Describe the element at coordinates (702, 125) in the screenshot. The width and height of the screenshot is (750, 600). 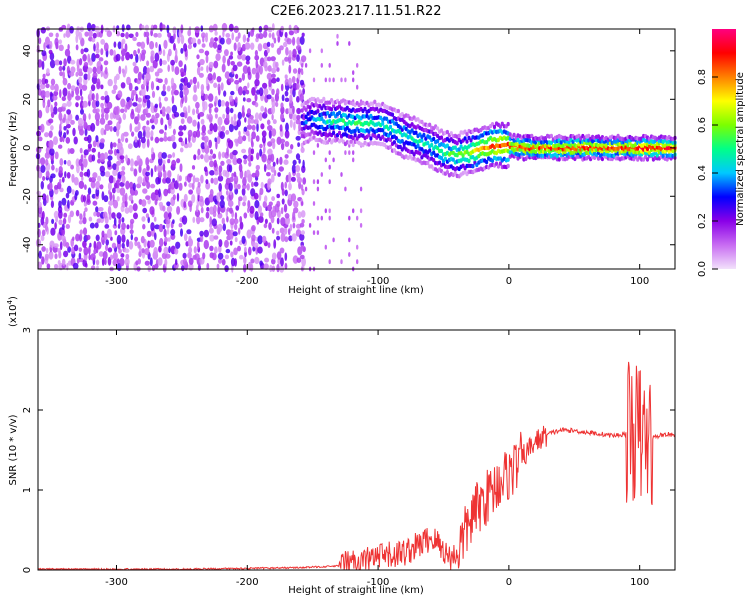
I see `colorbar-tick-label: 0.6` at that location.